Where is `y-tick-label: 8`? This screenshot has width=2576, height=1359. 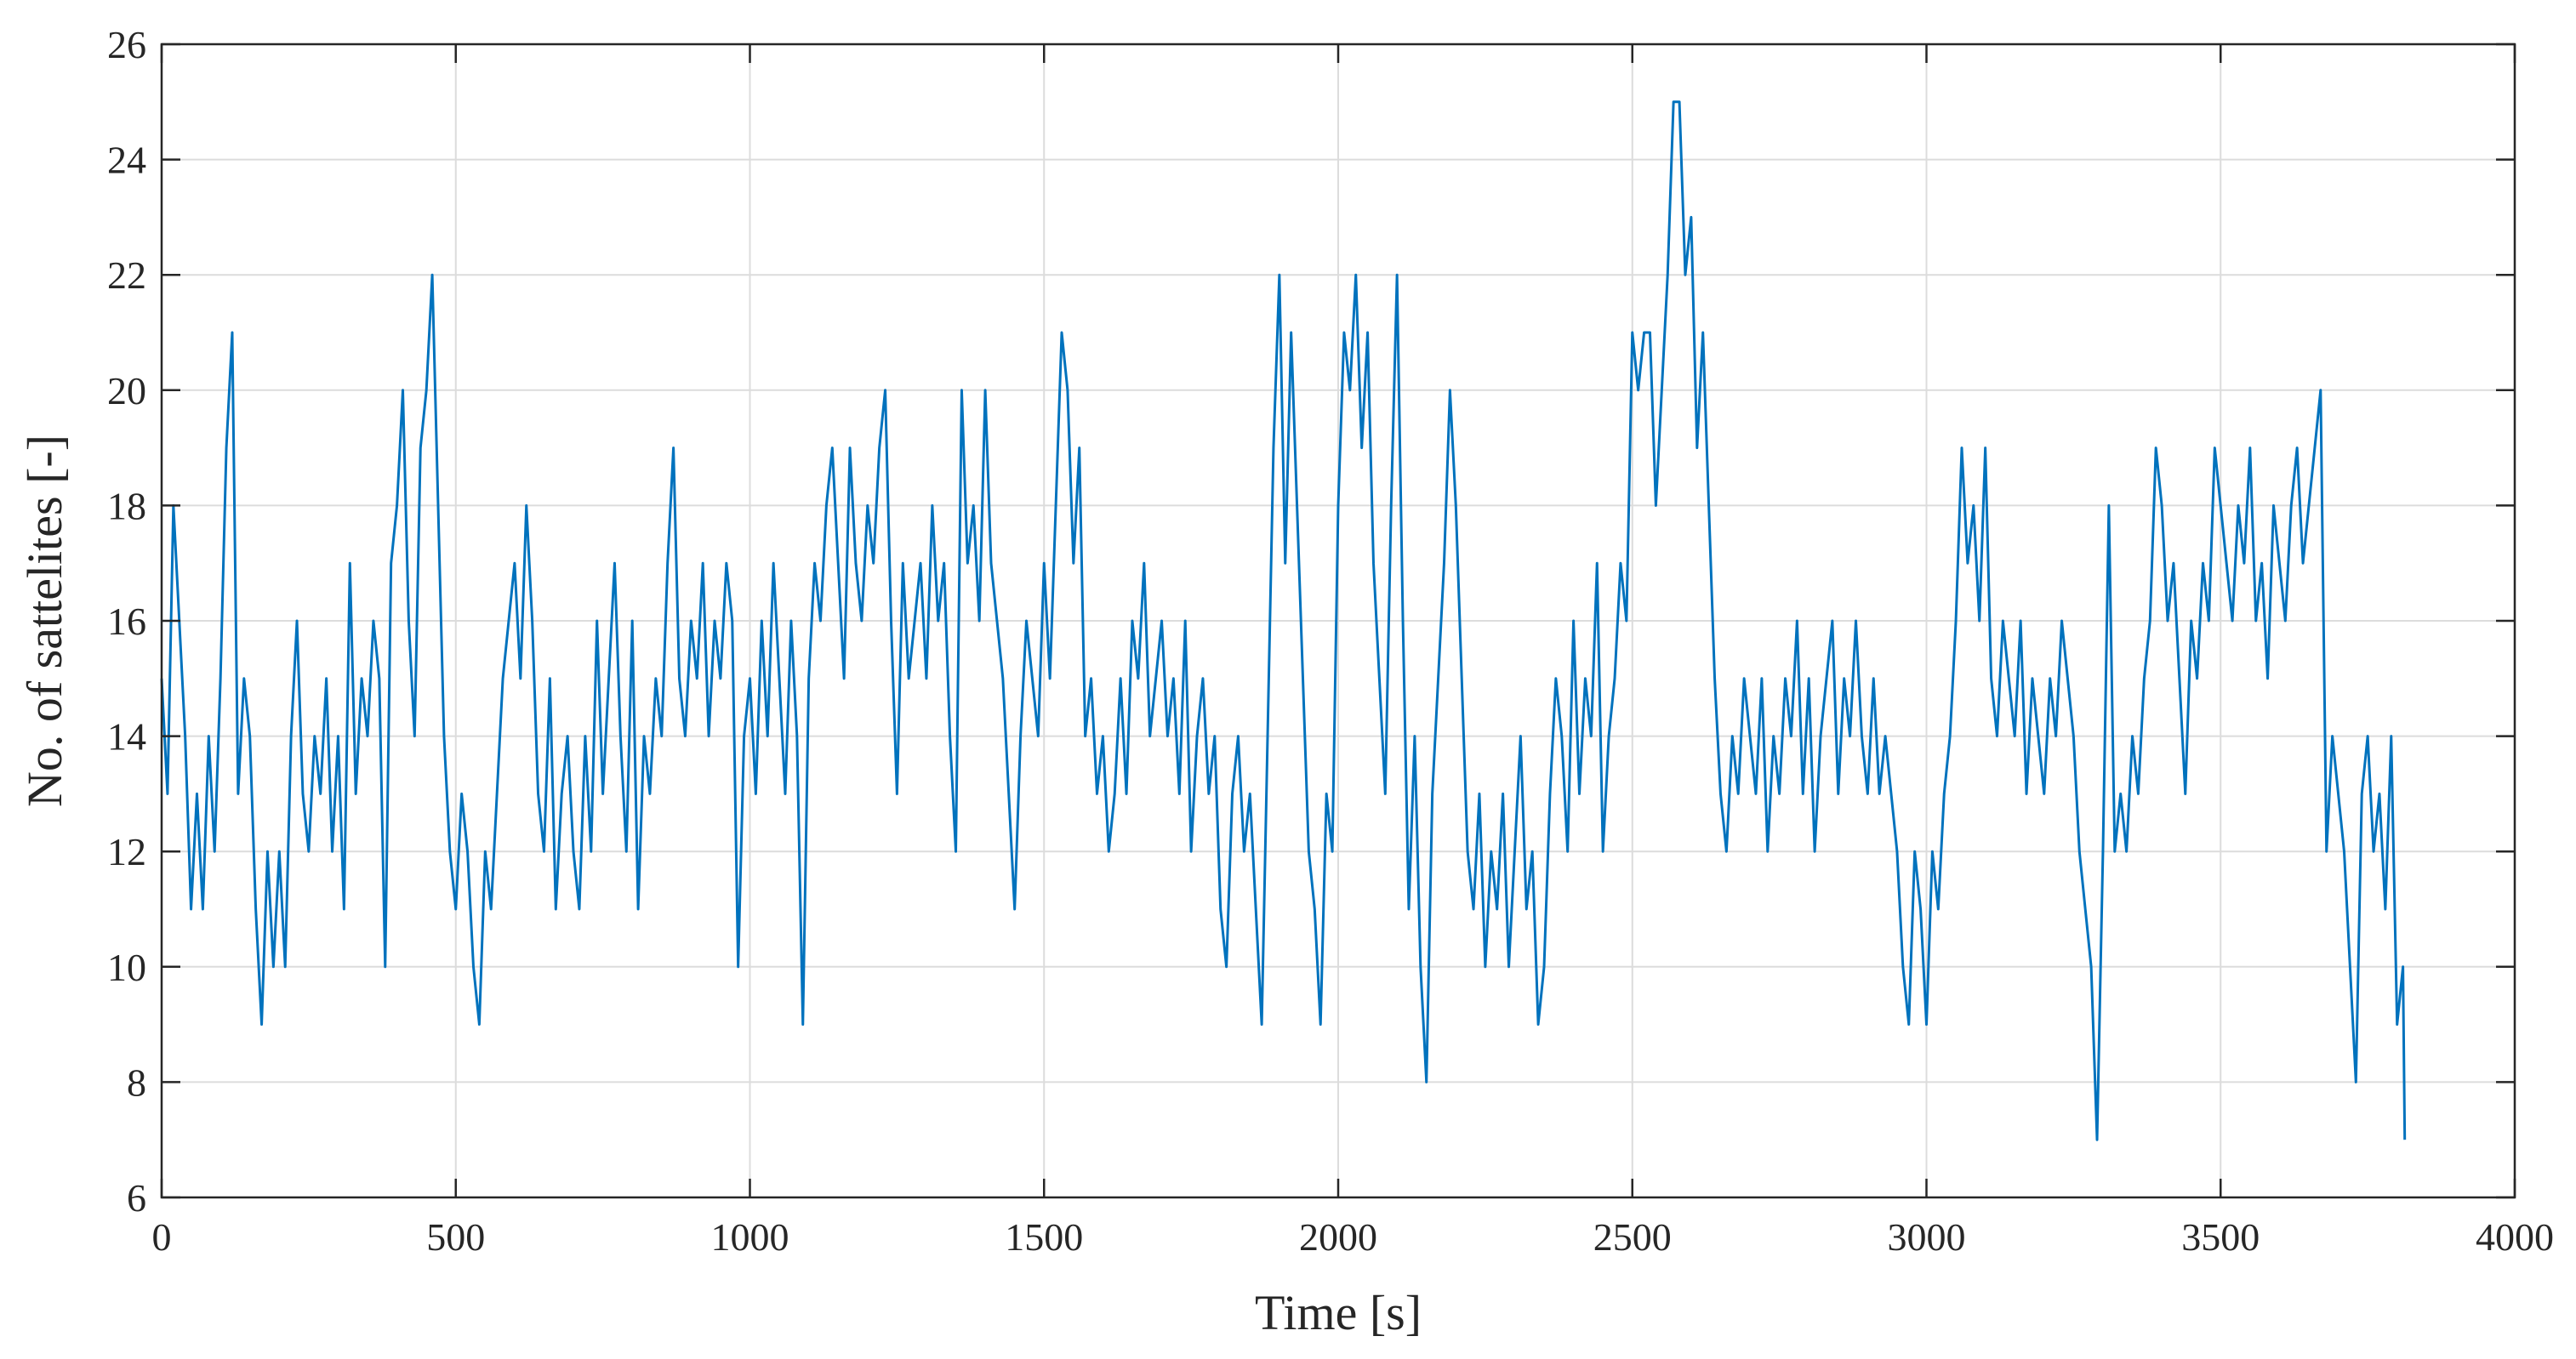 y-tick-label: 8 is located at coordinates (136, 1082).